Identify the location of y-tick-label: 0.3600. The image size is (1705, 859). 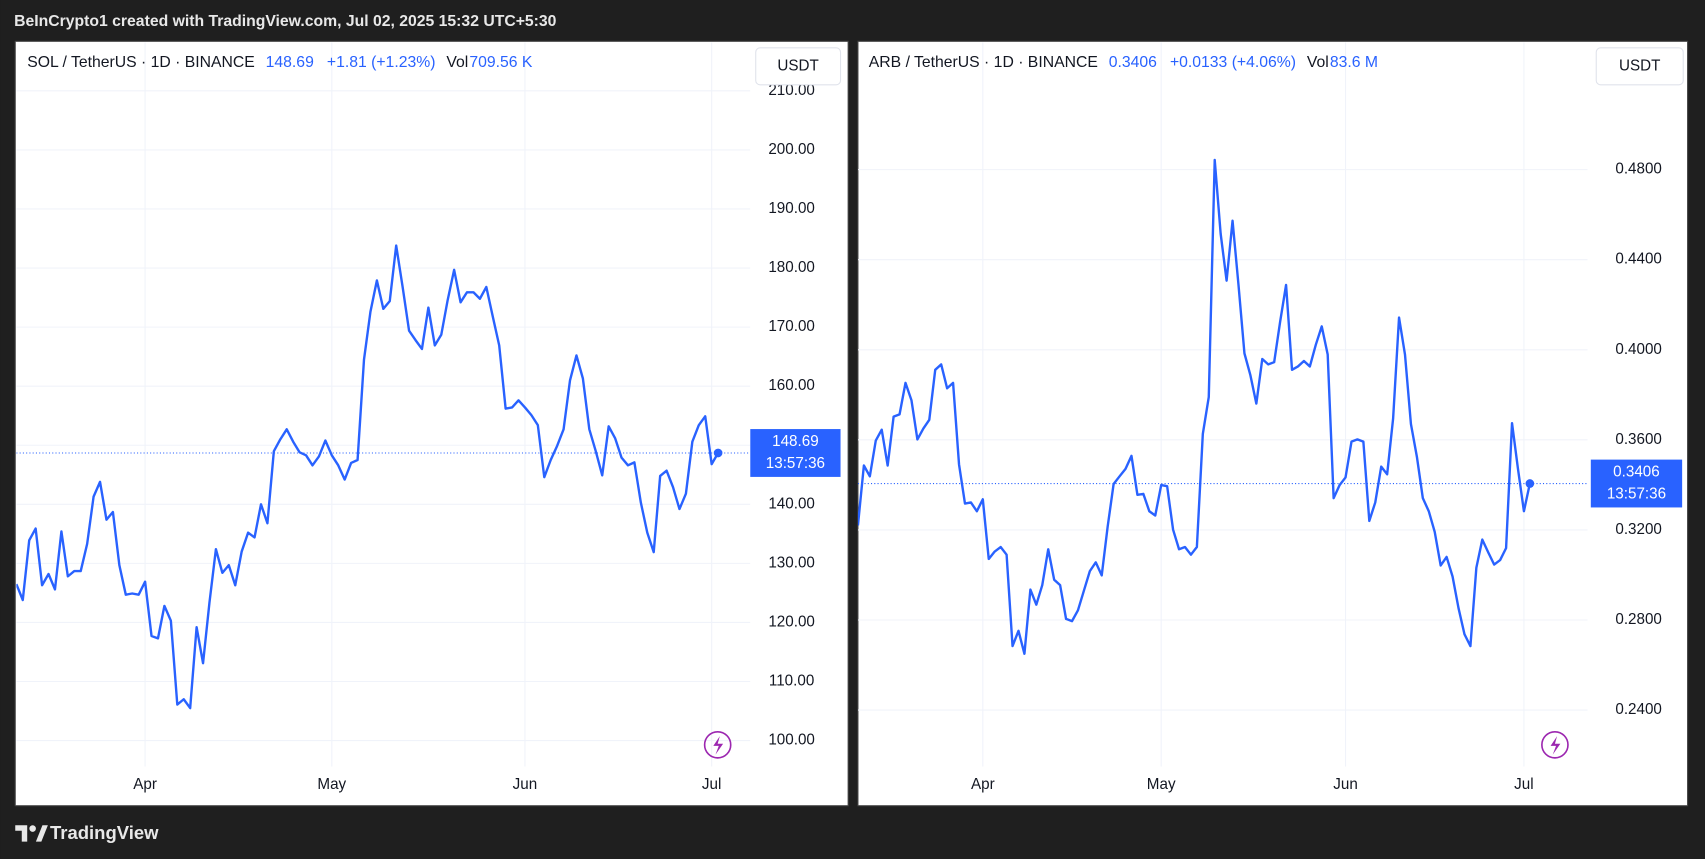
(1638, 439).